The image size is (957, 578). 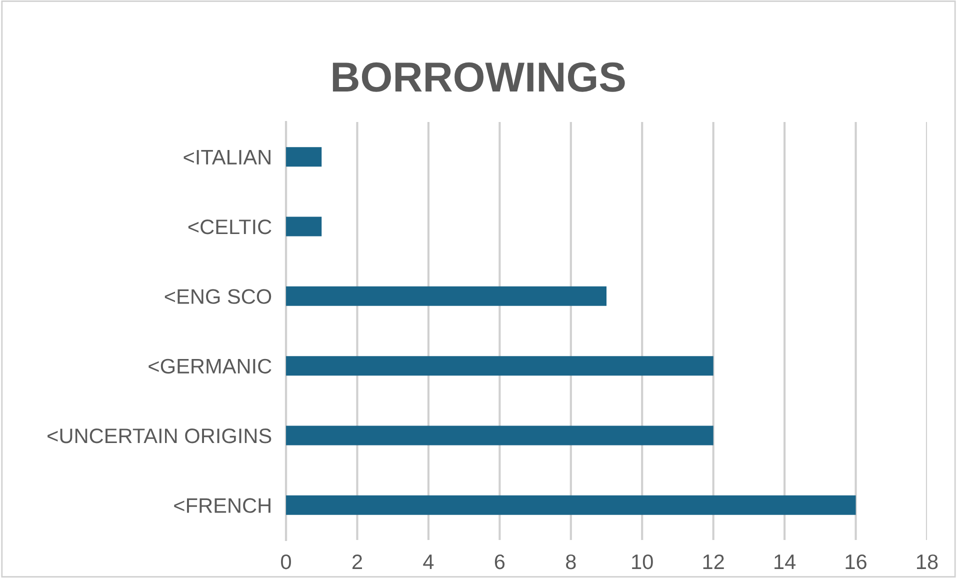 What do you see at coordinates (927, 562) in the screenshot?
I see `x-tick-label: 18` at bounding box center [927, 562].